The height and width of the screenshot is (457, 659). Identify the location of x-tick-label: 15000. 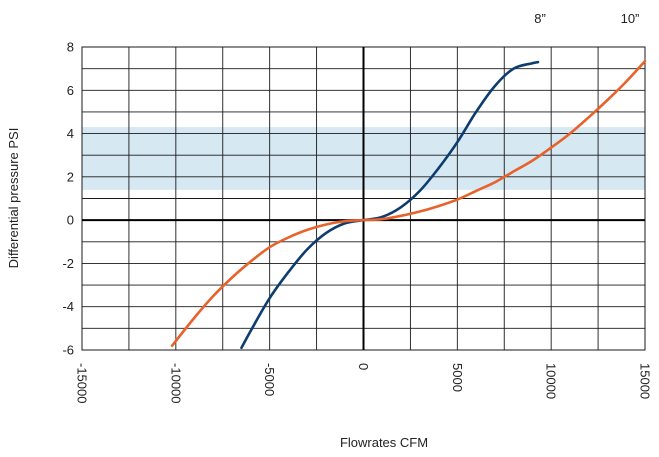
(644, 381).